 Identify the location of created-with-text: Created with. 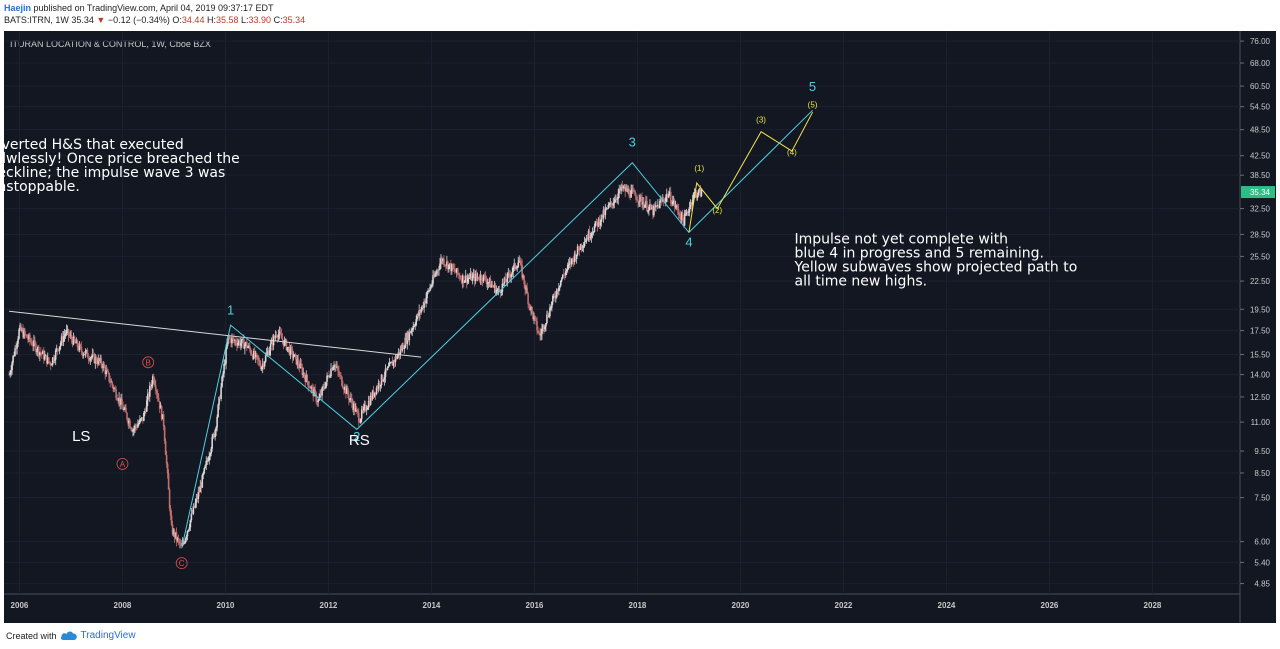
(31, 635).